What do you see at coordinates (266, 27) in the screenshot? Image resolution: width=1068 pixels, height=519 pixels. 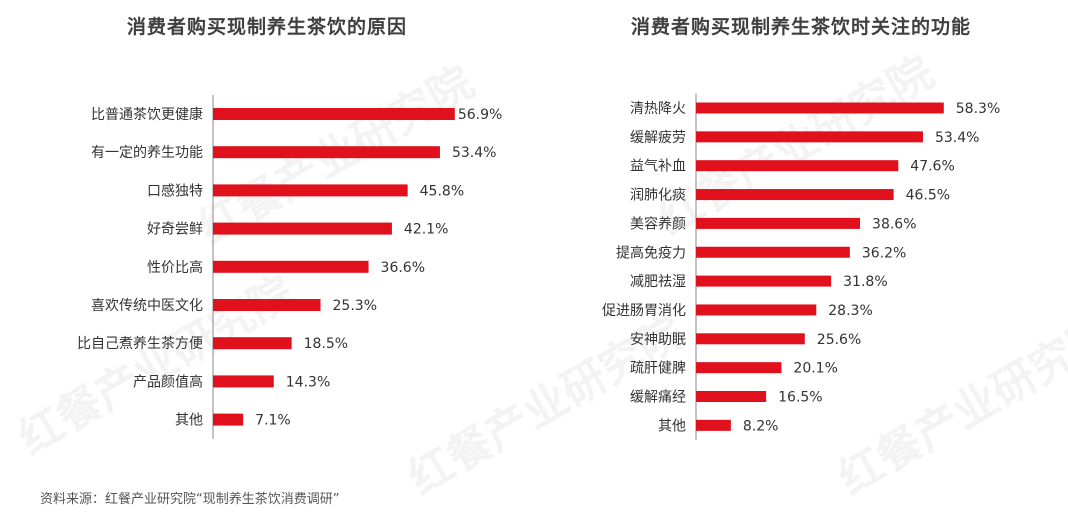 I see `chart-title-reasons: 消费者购买现制养生茶饮的原因` at bounding box center [266, 27].